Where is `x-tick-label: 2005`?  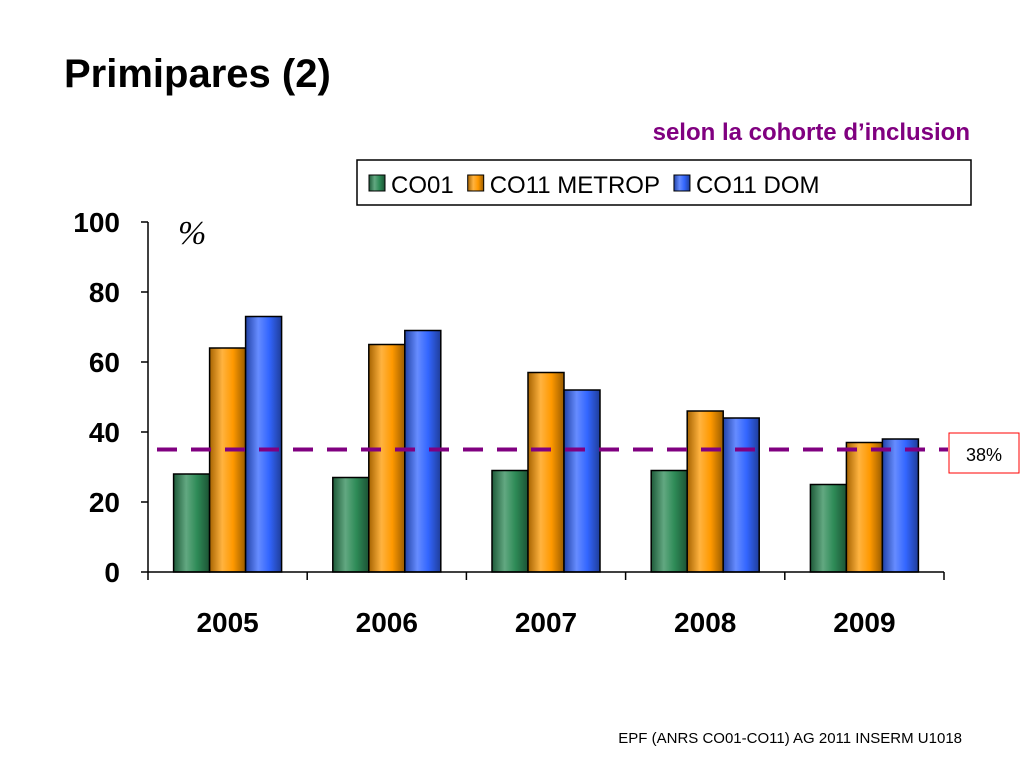
x-tick-label: 2005 is located at coordinates (227, 622).